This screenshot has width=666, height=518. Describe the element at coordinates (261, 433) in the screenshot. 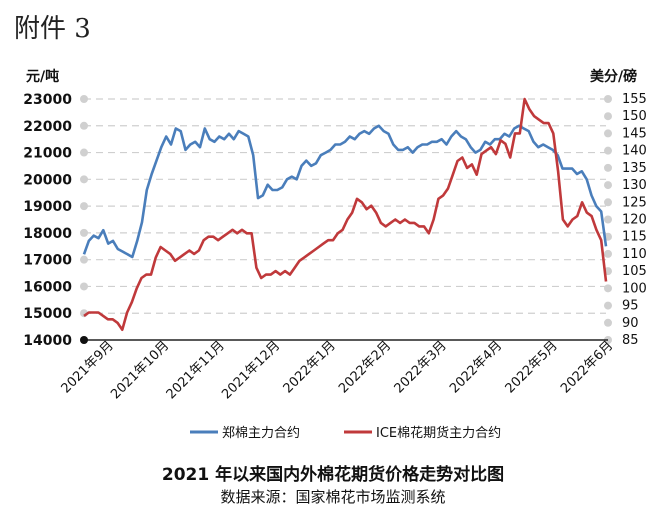

I see `legend-label: 郑棉主力合约` at that location.